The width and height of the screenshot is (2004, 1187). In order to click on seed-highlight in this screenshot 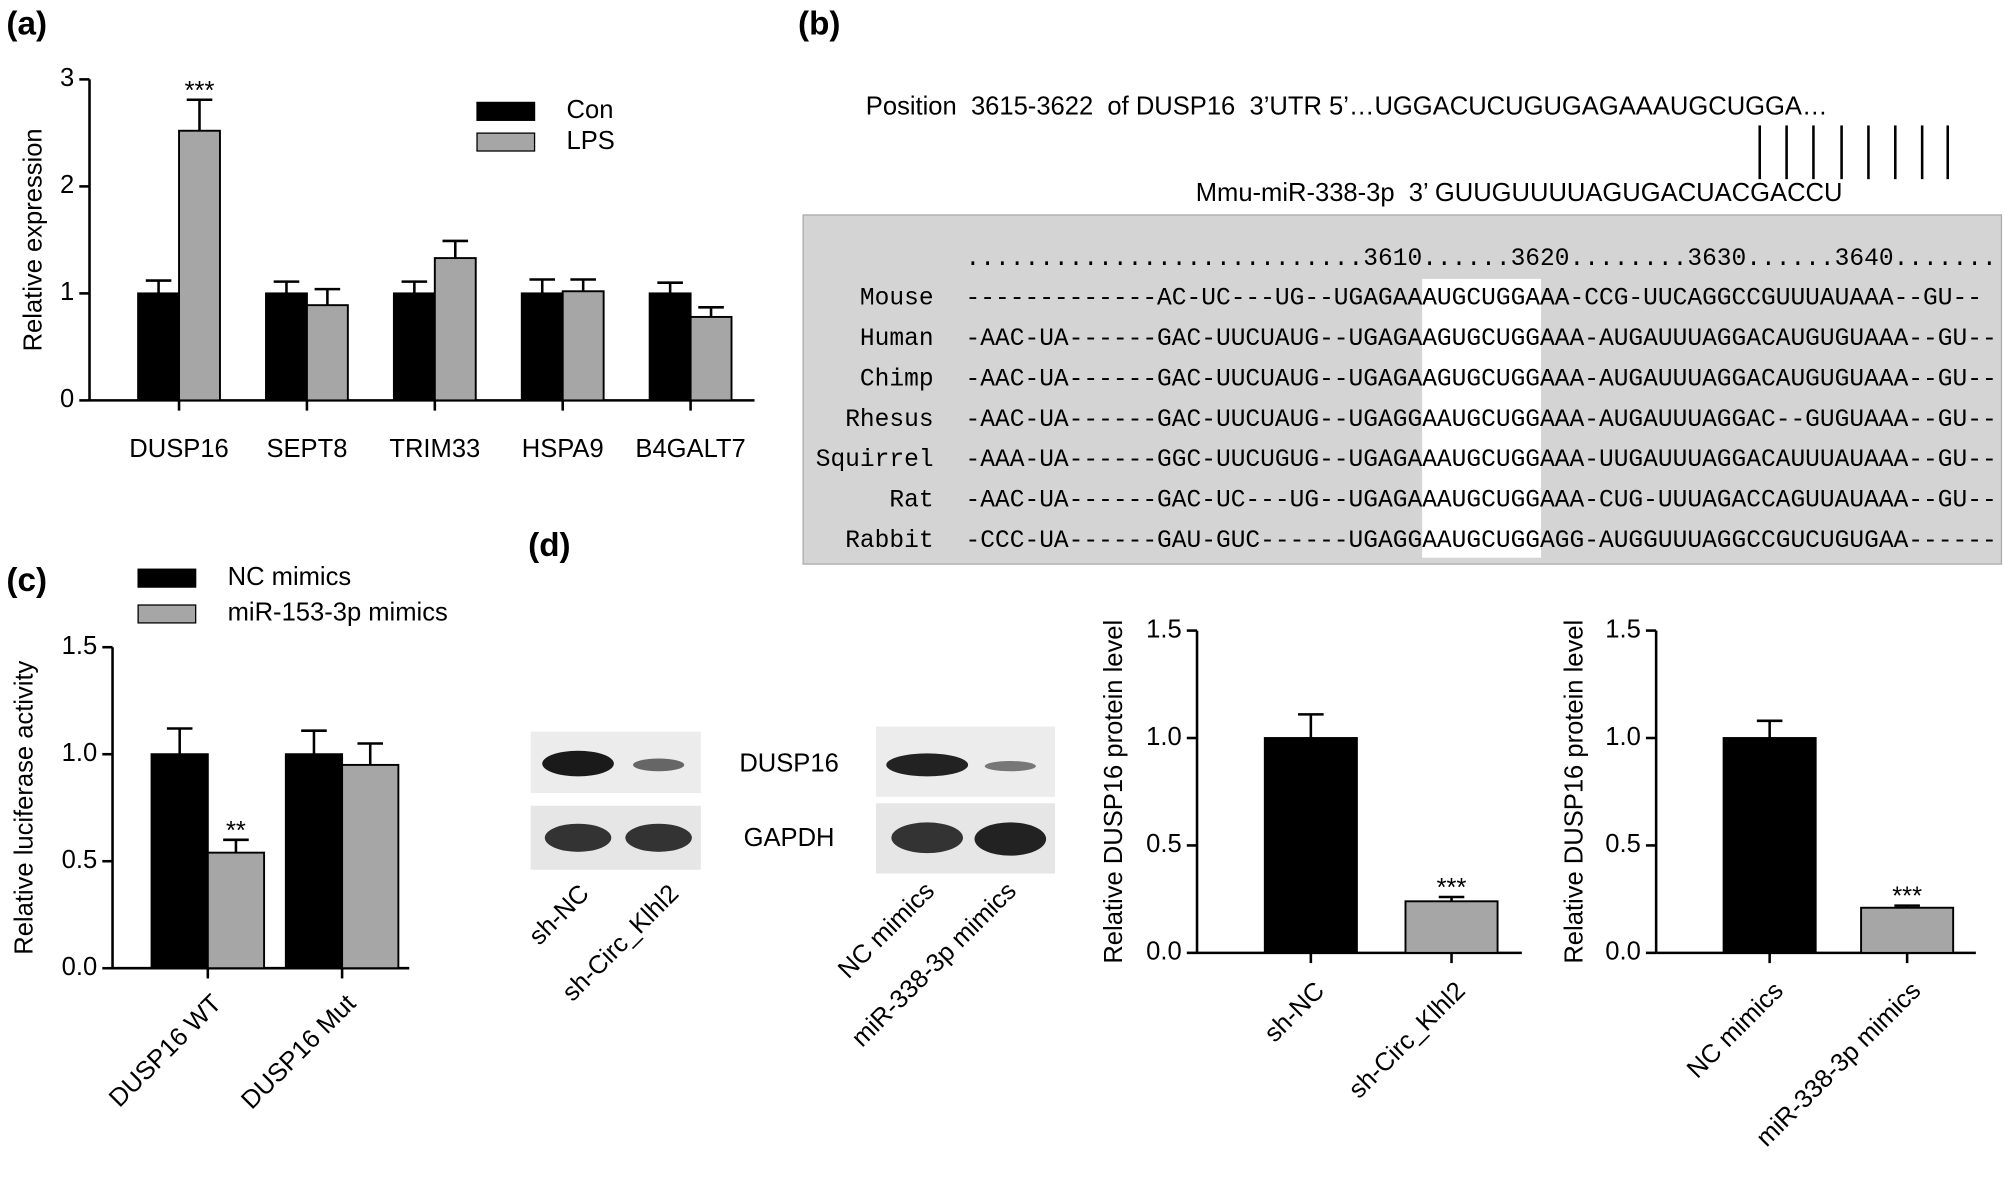, I will do `click(1482, 418)`.